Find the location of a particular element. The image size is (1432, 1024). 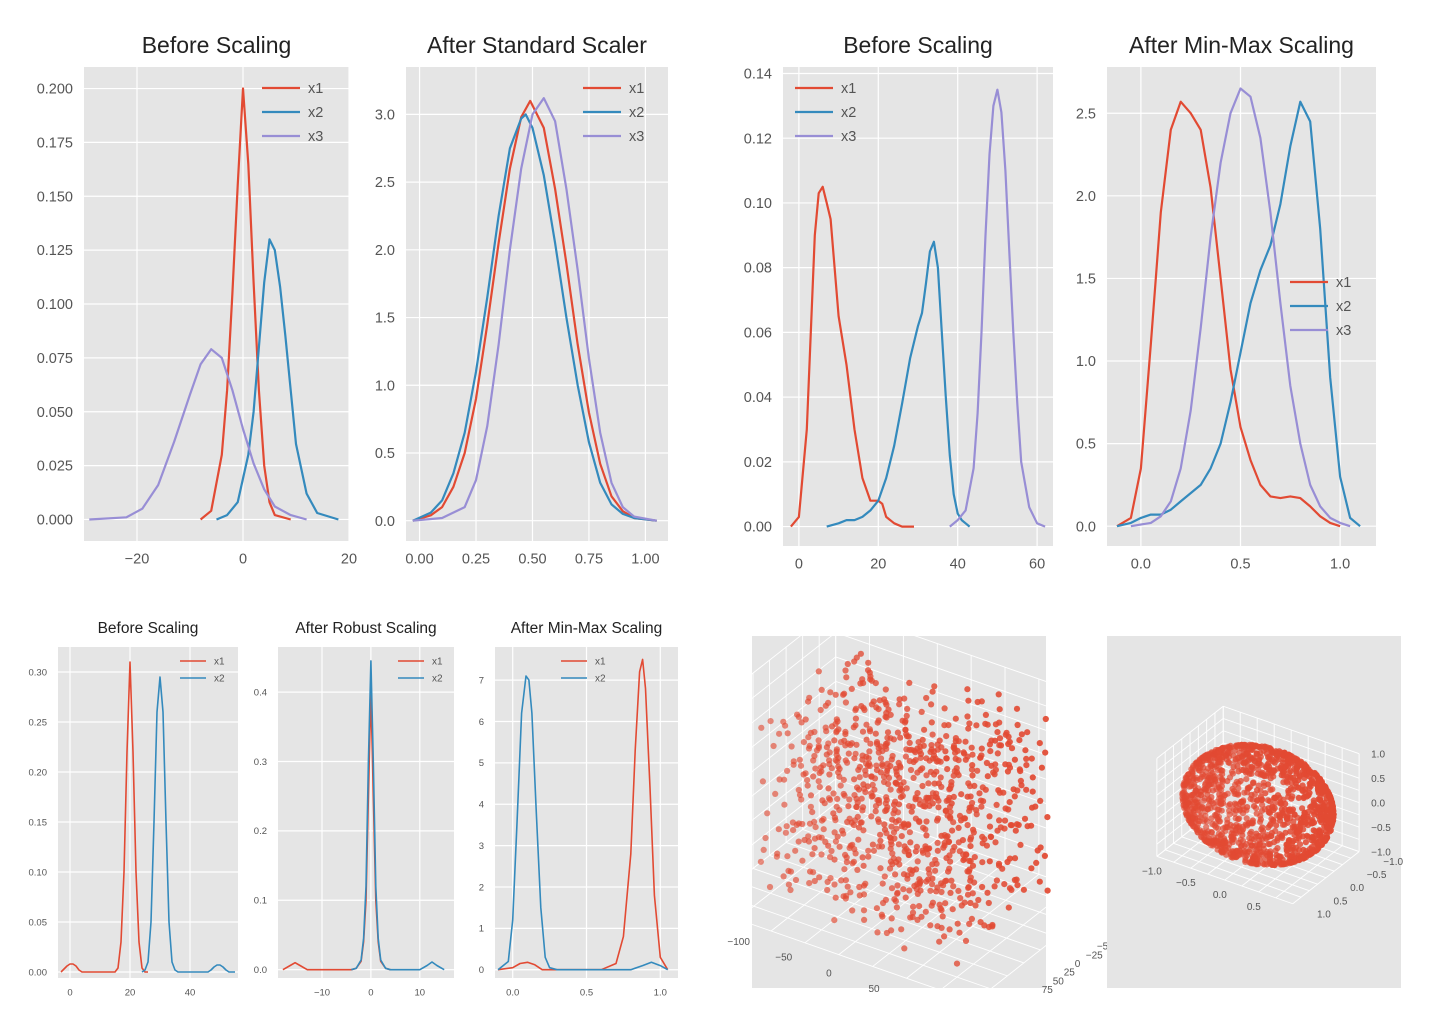

y-tick-label: 0.25 is located at coordinates (38, 722).